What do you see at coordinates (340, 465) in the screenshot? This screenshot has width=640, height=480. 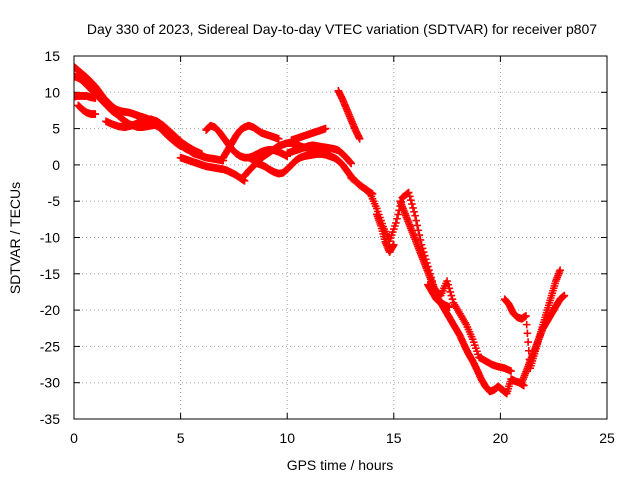 I see `x-axis-label: GPS time / hours` at bounding box center [340, 465].